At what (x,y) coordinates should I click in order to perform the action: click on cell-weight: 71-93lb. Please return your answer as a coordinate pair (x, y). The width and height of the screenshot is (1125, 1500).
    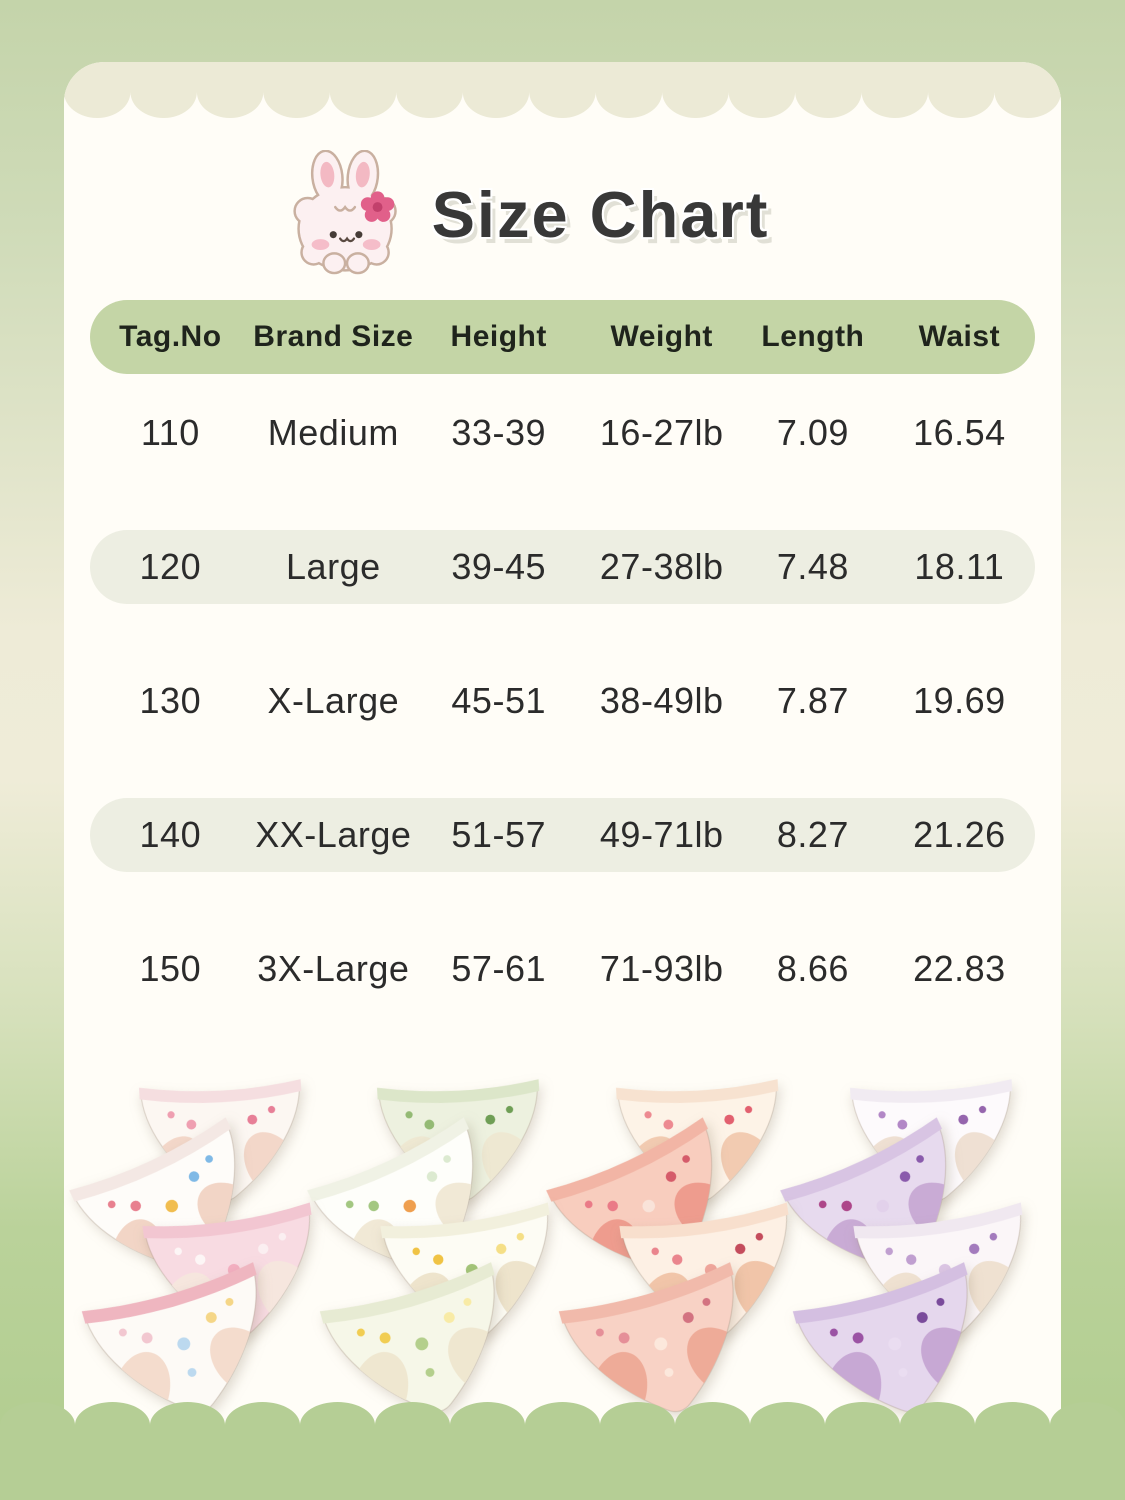
    Looking at the image, I should click on (661, 968).